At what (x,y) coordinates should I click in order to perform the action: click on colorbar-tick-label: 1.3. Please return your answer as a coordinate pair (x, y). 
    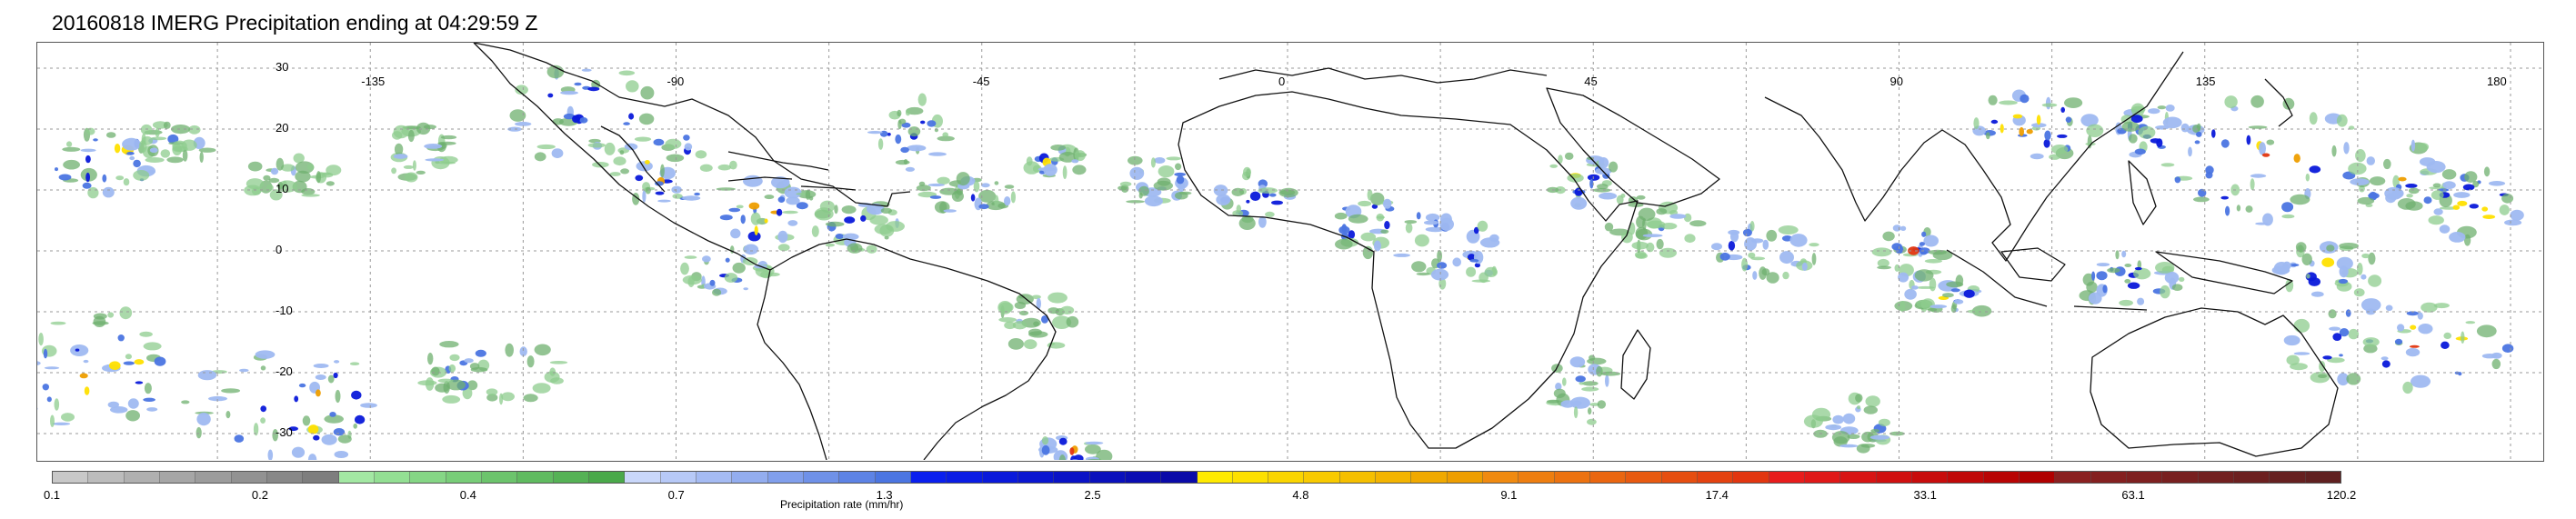
    Looking at the image, I should click on (884, 495).